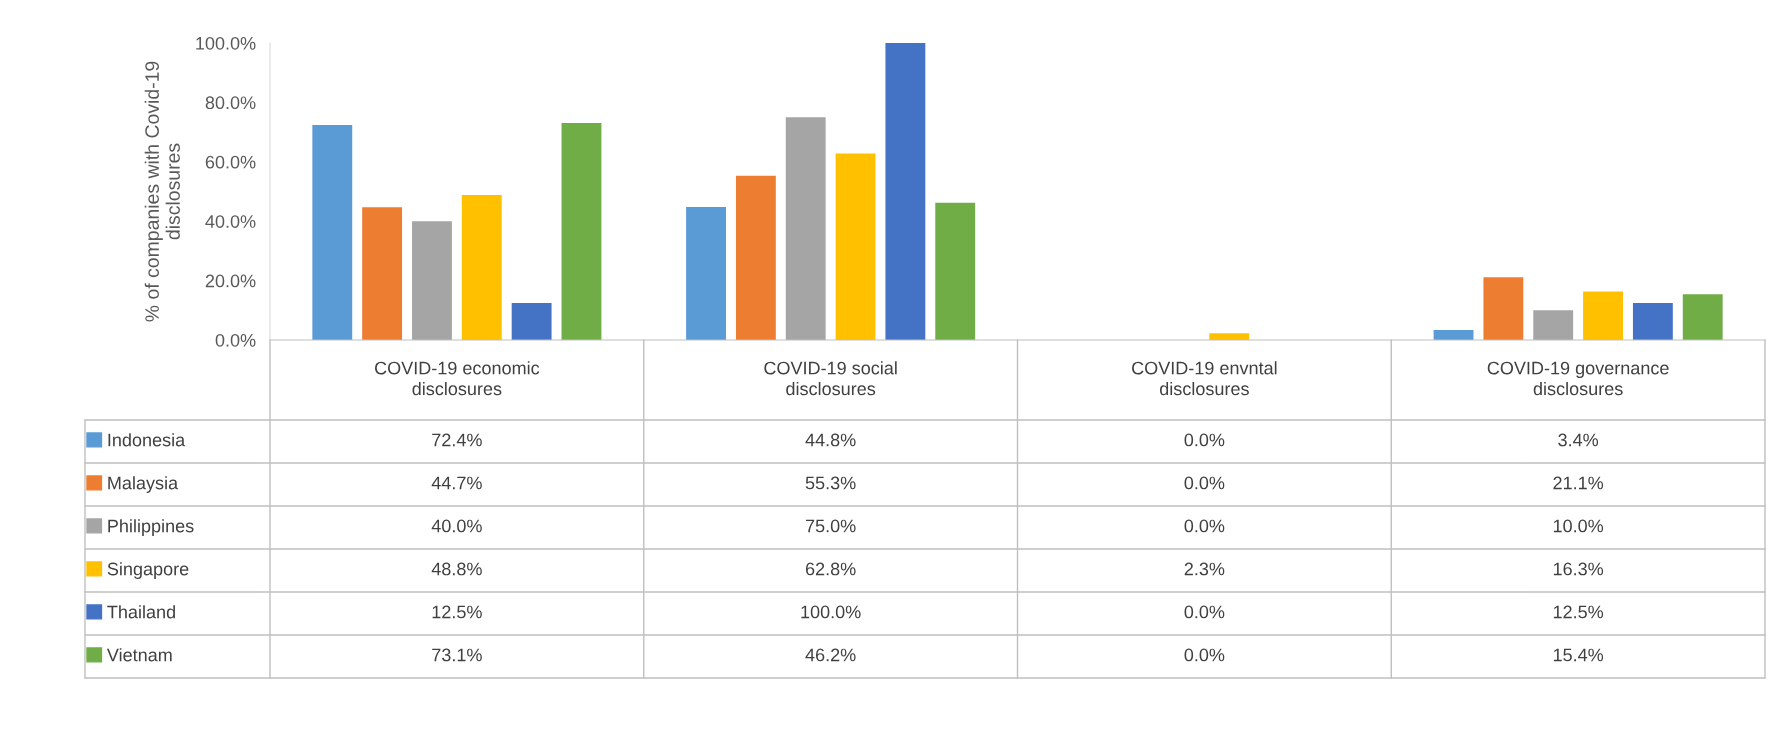  What do you see at coordinates (457, 655) in the screenshot?
I see `data-label: 73.1%` at bounding box center [457, 655].